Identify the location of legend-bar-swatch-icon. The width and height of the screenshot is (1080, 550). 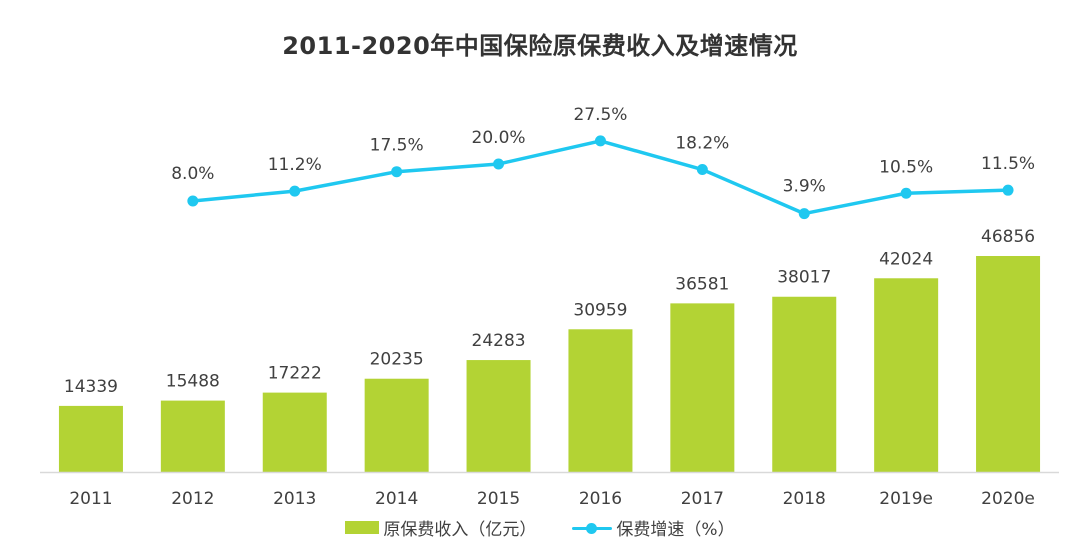
(362, 527).